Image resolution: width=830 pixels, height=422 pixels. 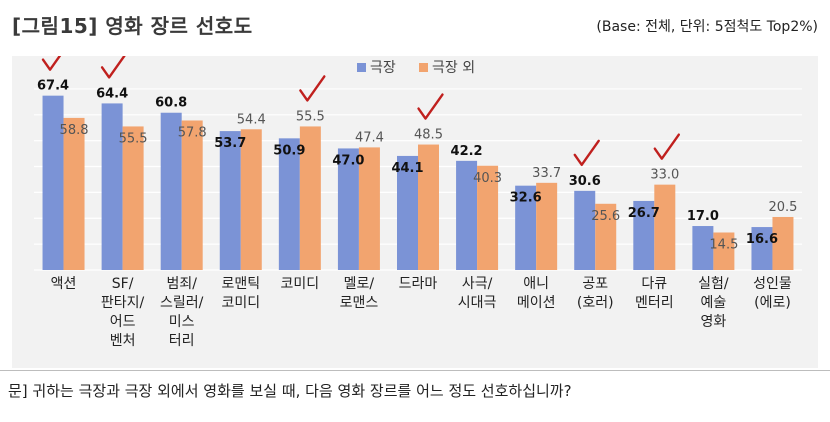 I want to click on category-label: 다큐, so click(x=654, y=284).